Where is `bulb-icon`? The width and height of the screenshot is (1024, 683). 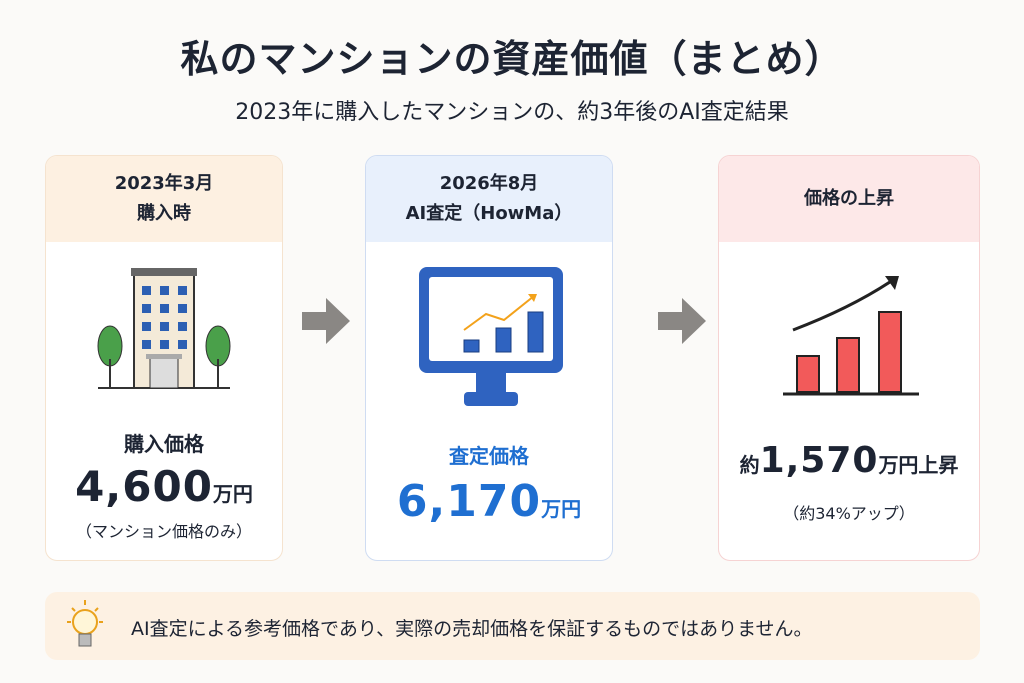
bulb-icon is located at coordinates (85, 623).